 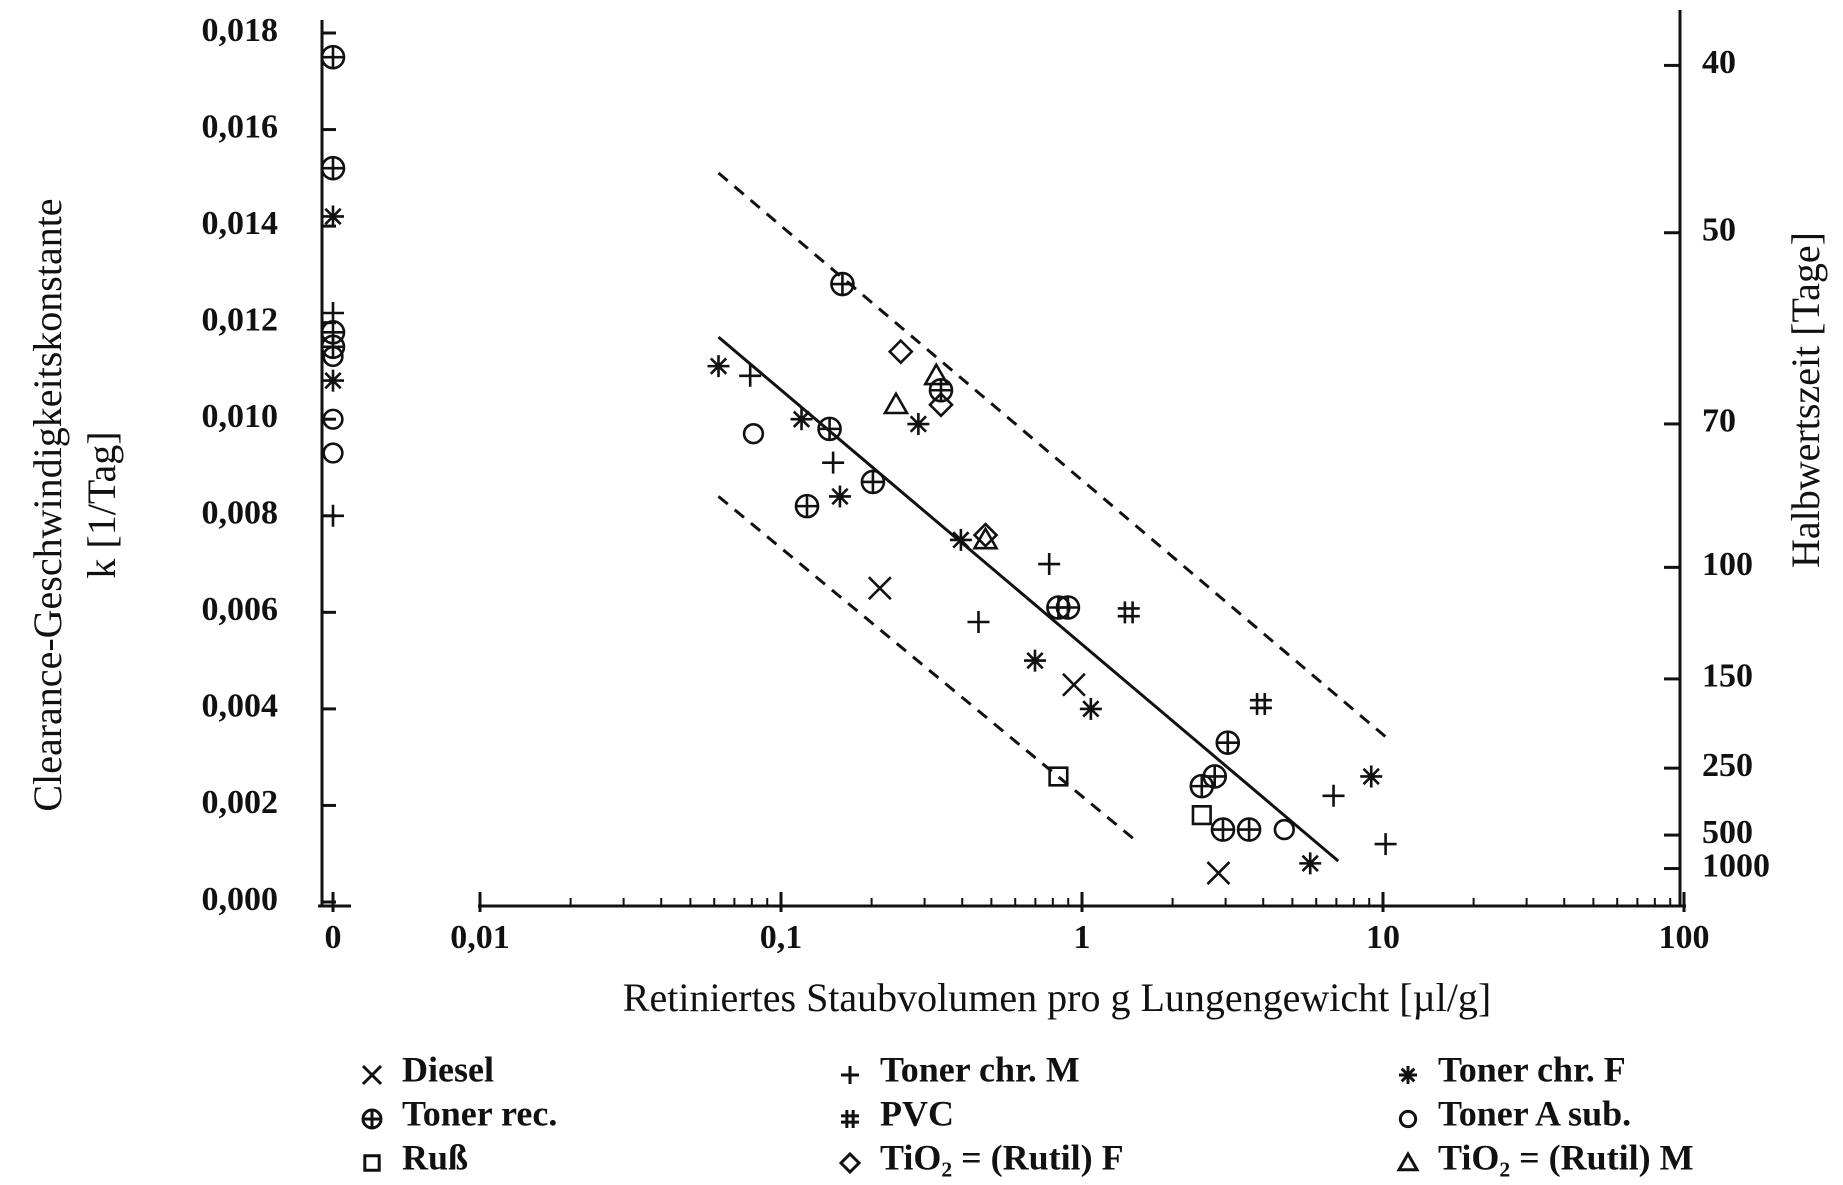 I want to click on fit-line, so click(x=926, y=668).